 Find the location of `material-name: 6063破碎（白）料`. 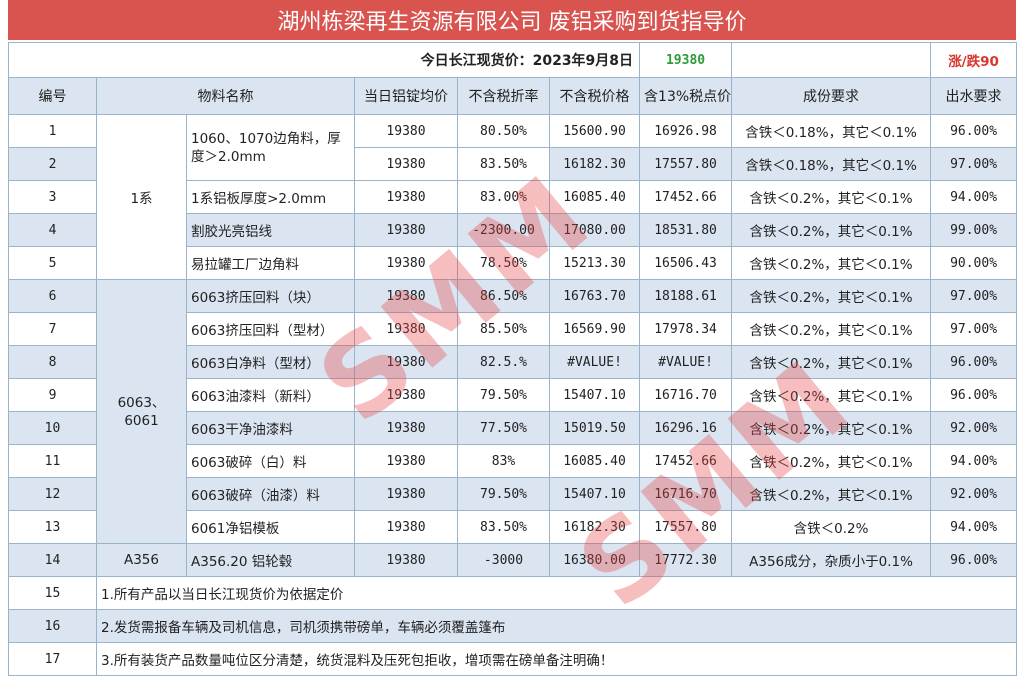

material-name: 6063破碎（白）料 is located at coordinates (270, 461).